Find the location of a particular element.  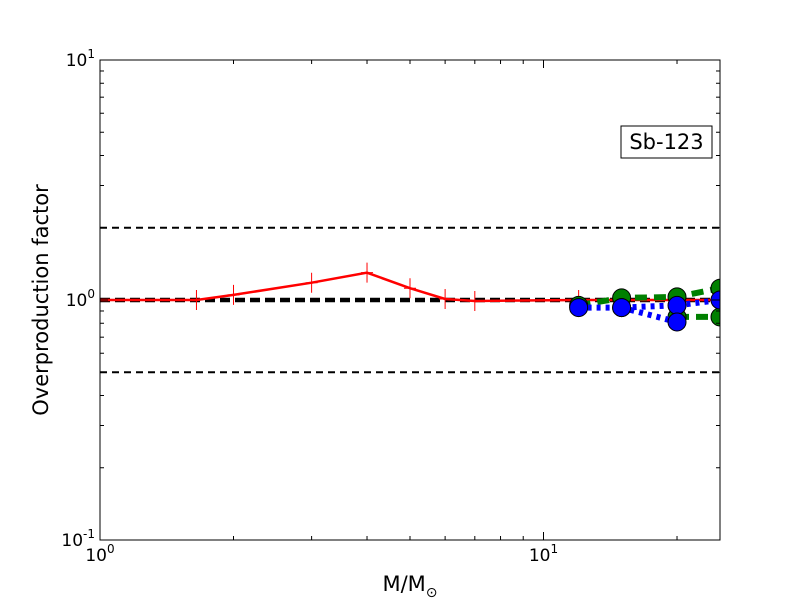

y-tick-label: 10¹ is located at coordinates (80, 59).